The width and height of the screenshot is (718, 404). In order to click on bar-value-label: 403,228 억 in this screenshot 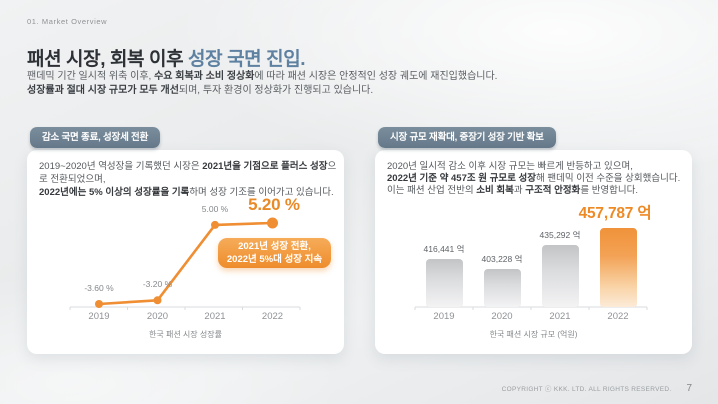, I will do `click(502, 259)`.